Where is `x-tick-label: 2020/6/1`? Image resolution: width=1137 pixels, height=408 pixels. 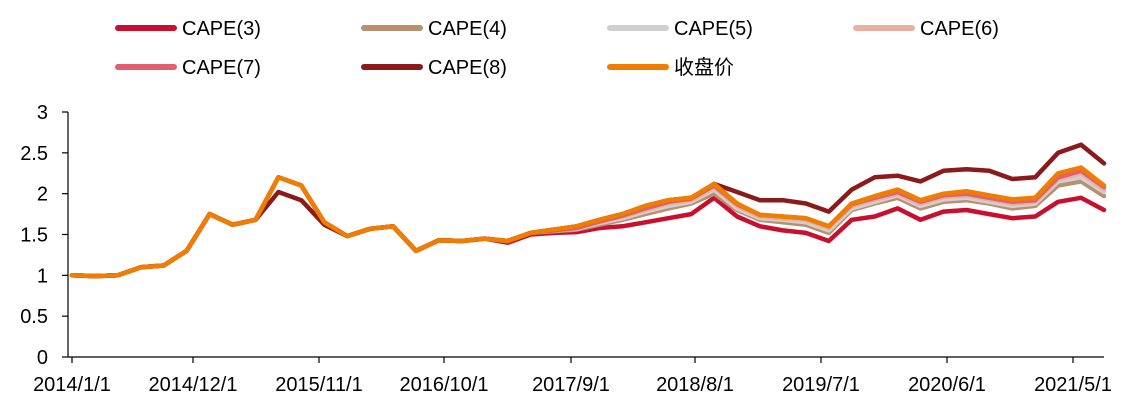
x-tick-label: 2020/6/1 is located at coordinates (947, 385).